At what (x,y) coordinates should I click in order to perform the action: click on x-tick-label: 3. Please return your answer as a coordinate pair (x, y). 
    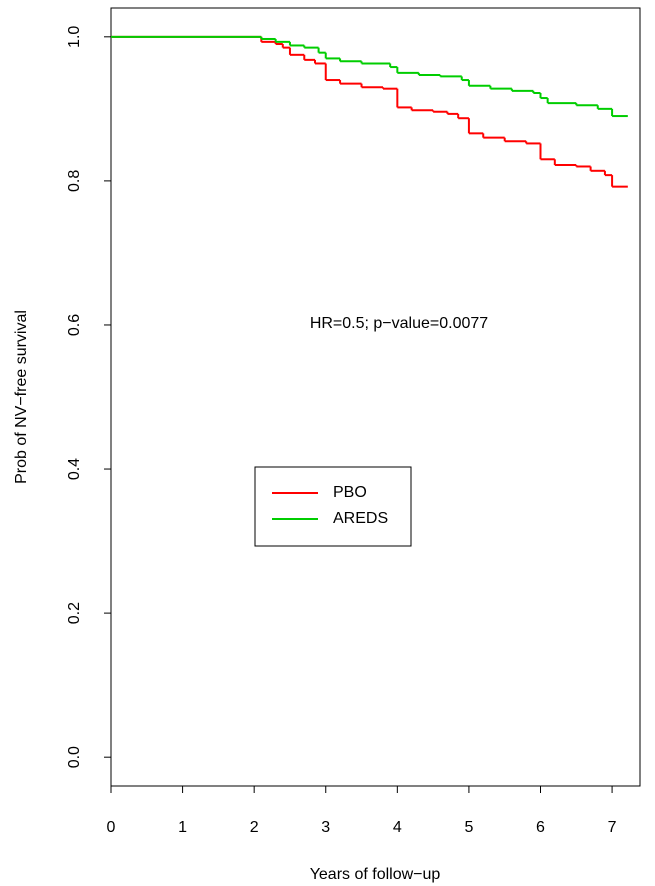
    Looking at the image, I should click on (325, 827).